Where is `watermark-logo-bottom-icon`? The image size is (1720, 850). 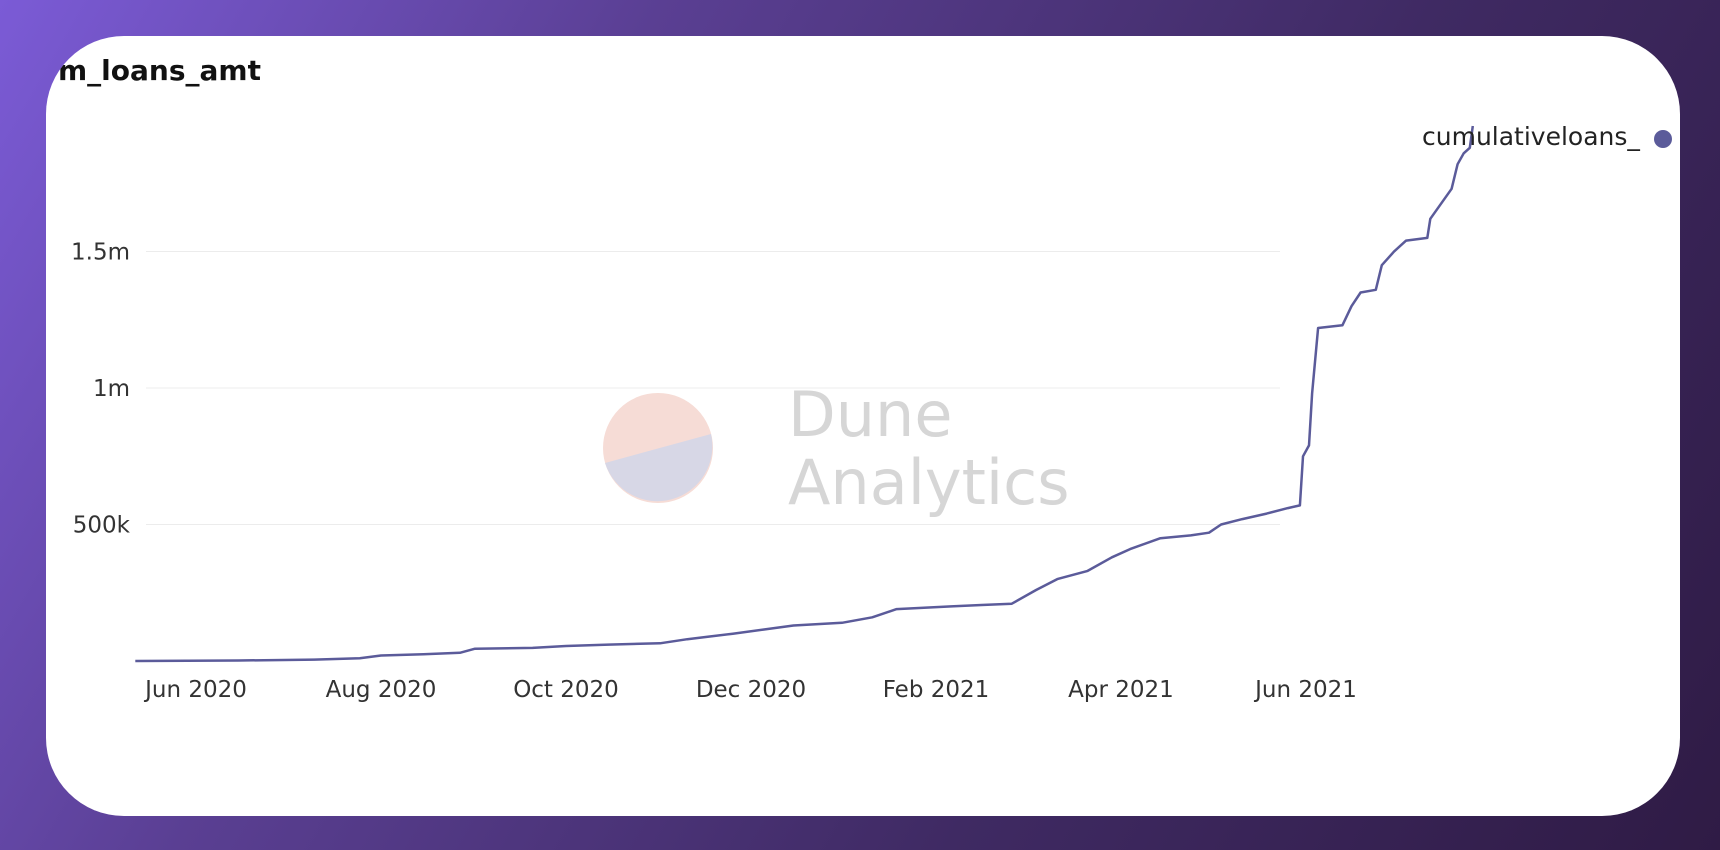 watermark-logo-bottom-icon is located at coordinates (659, 468).